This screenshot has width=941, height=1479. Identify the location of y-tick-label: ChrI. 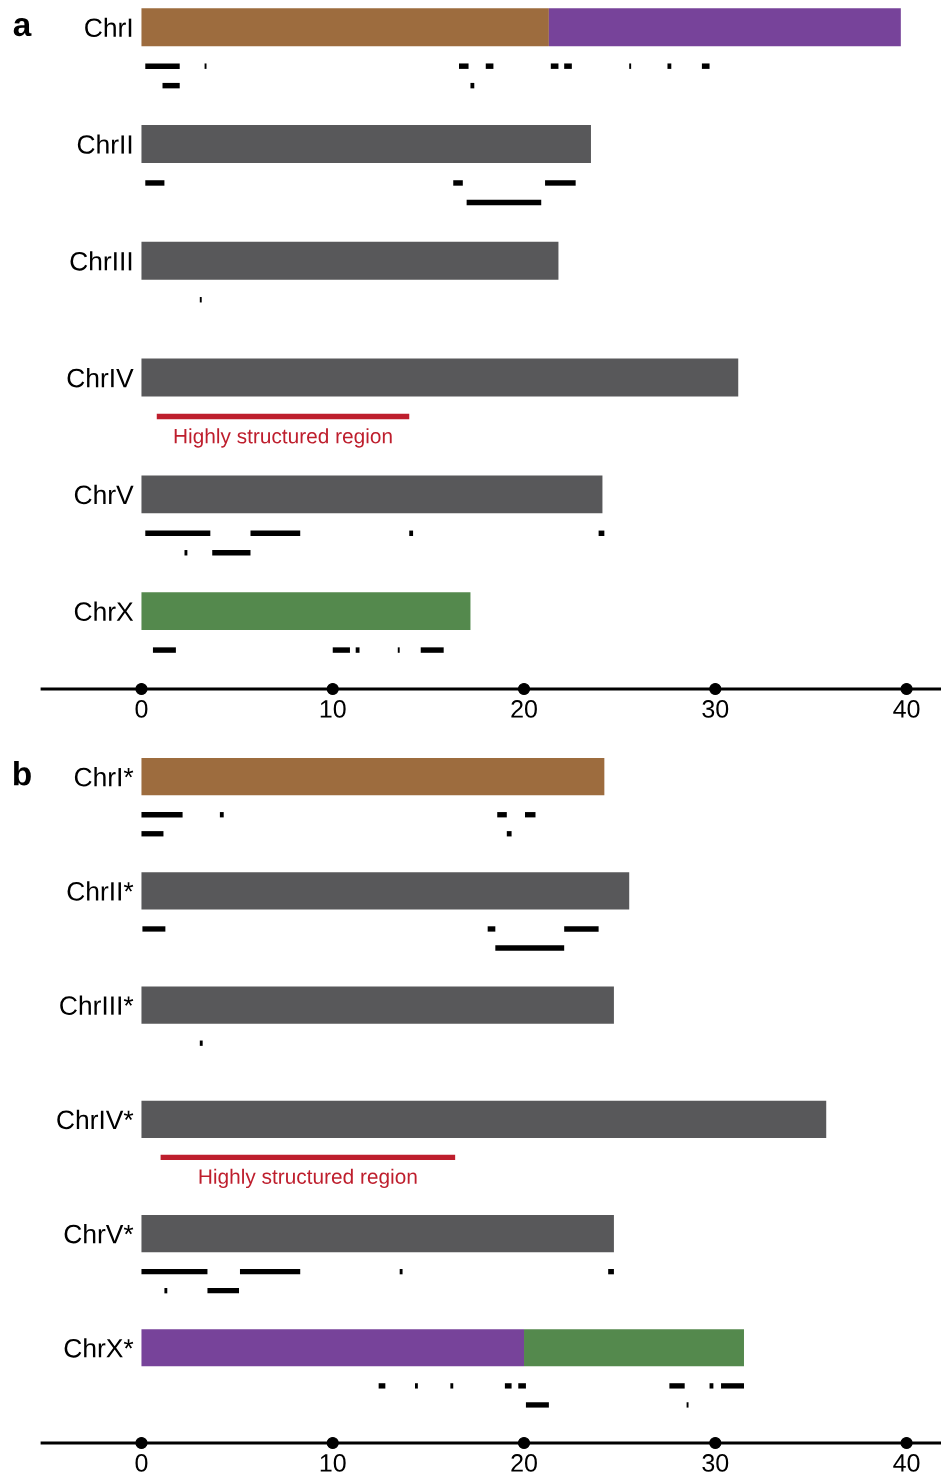
(108, 27).